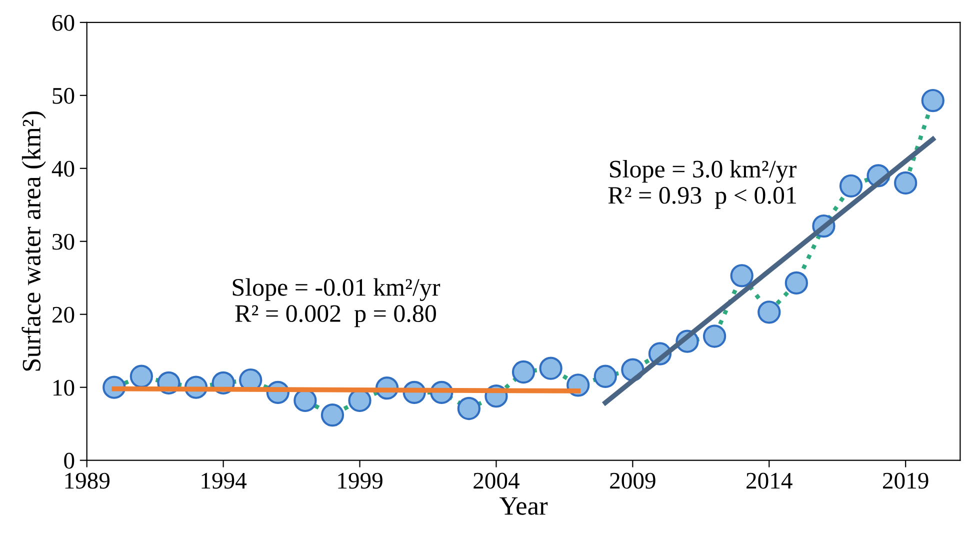  What do you see at coordinates (702, 184) in the screenshot?
I see `annotation: Slope = 3.0 km²/yr R² = 0.93 p < 0.01` at bounding box center [702, 184].